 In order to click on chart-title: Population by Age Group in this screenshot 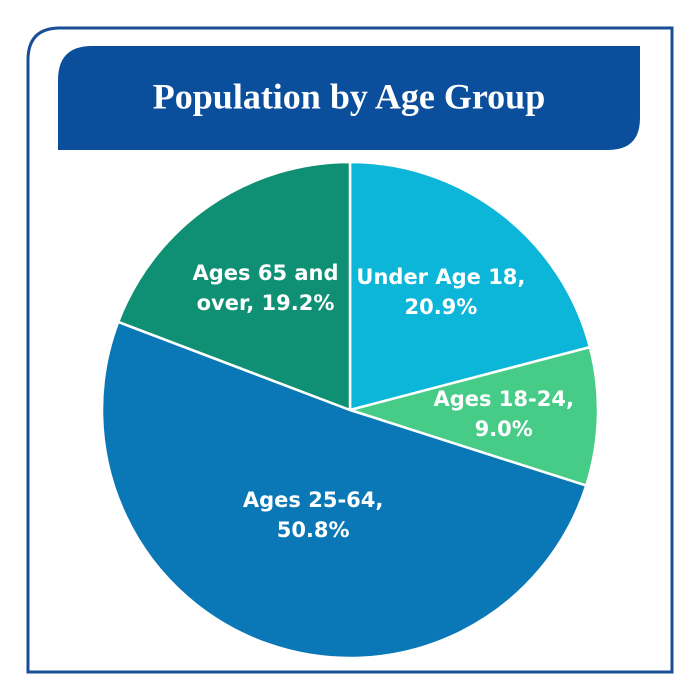, I will do `click(349, 96)`.